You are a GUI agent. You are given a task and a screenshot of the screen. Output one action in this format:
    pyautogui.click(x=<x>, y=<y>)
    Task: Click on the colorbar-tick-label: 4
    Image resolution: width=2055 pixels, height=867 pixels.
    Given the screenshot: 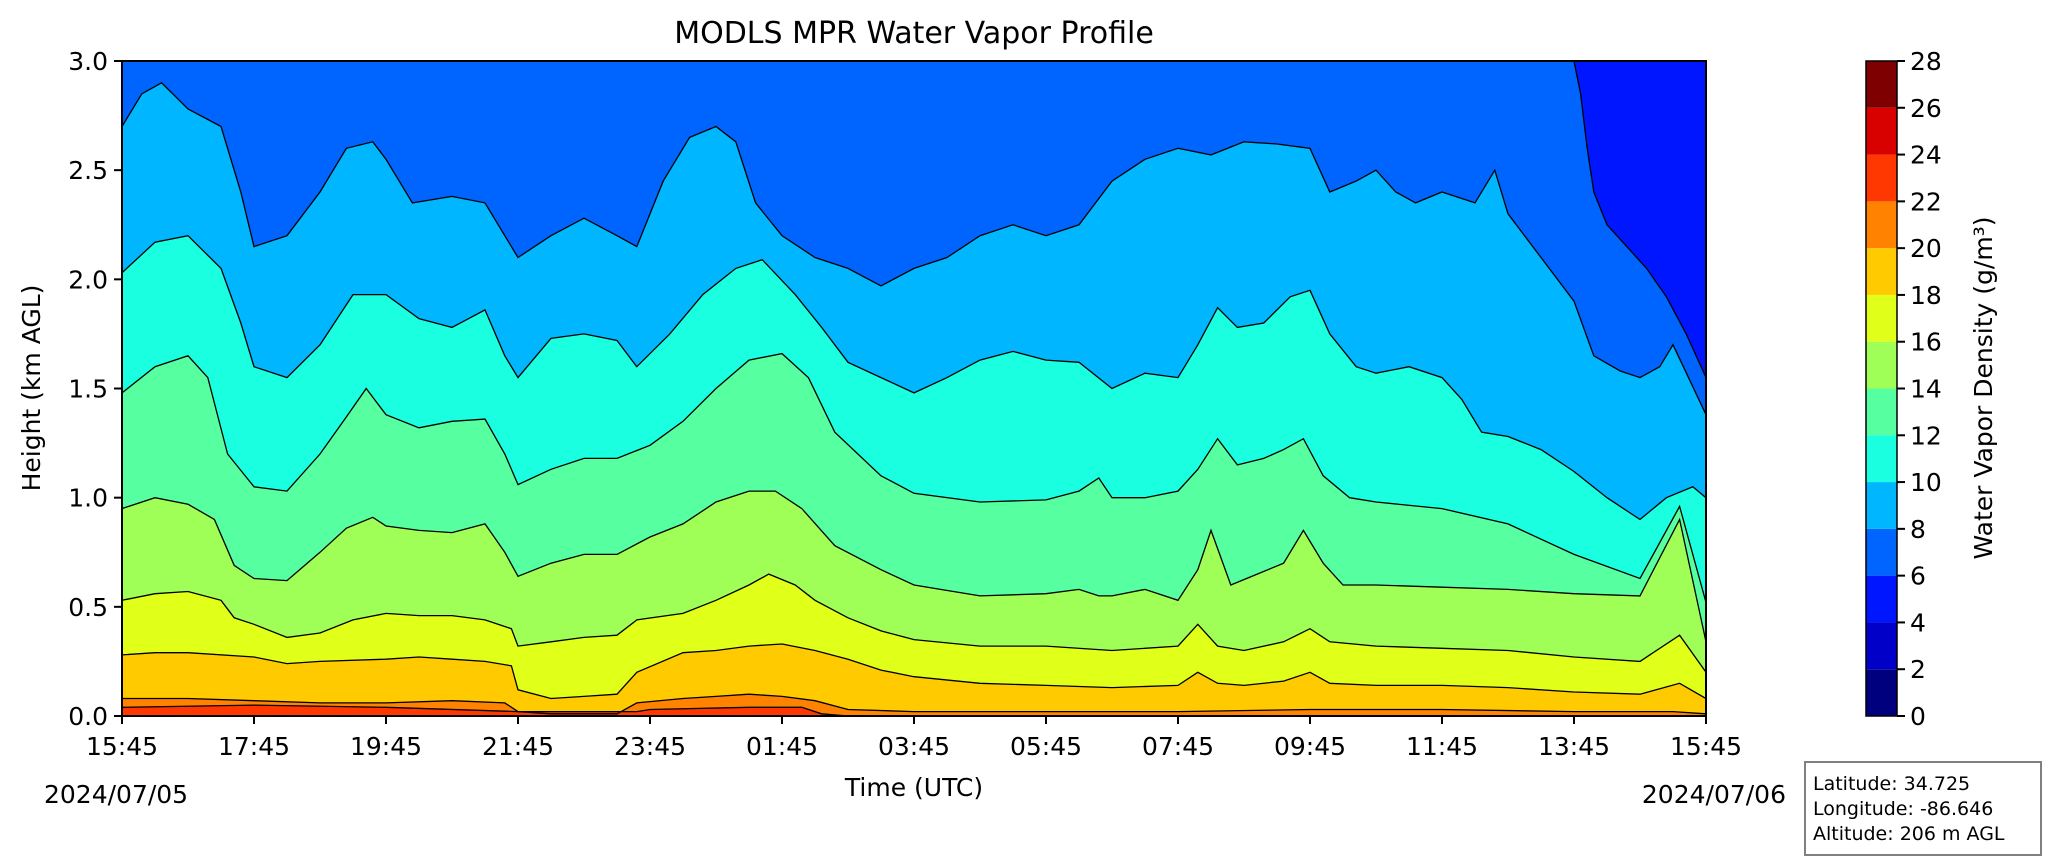 What is the action you would take?
    pyautogui.click(x=1918, y=622)
    